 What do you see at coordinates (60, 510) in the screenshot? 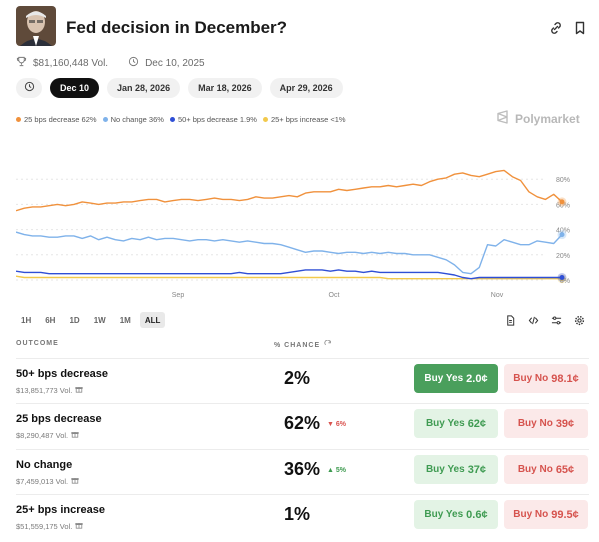
I see `outcome-name: 25+ bps increase` at bounding box center [60, 510].